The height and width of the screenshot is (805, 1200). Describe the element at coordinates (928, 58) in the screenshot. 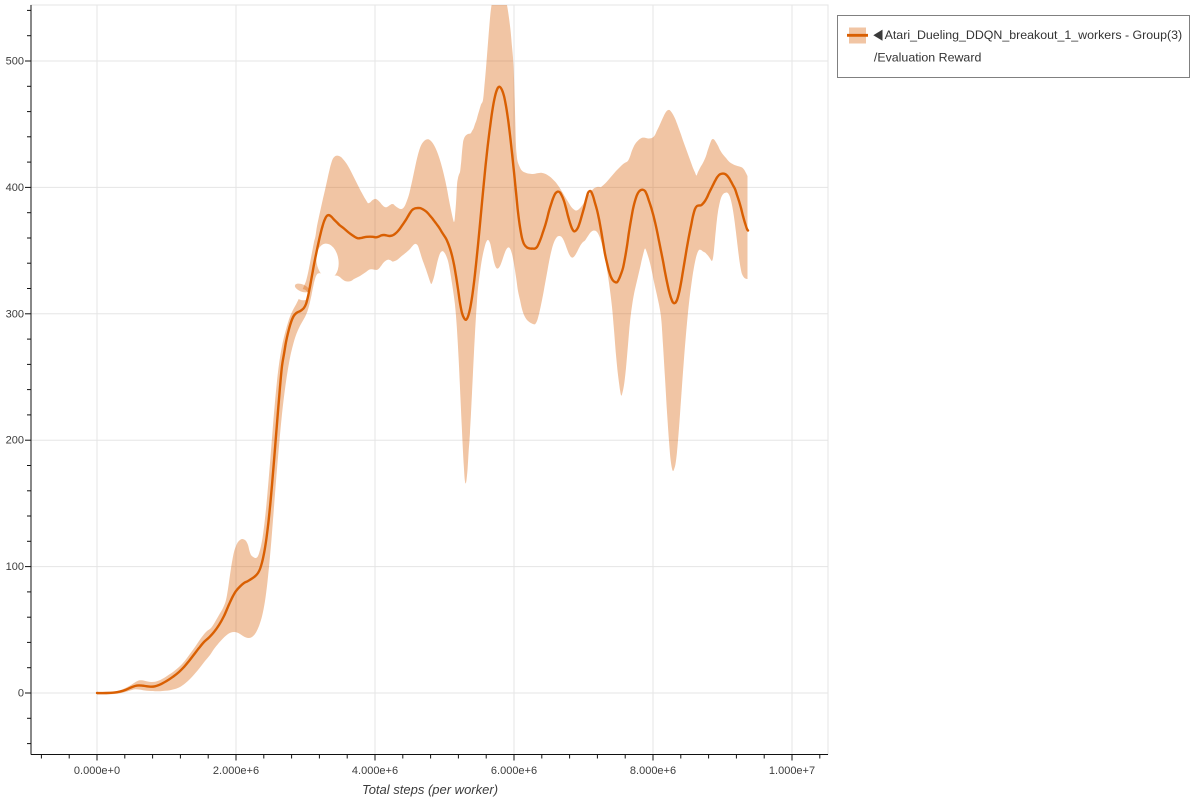

I see `svg-text: /Evaluation Reward` at that location.